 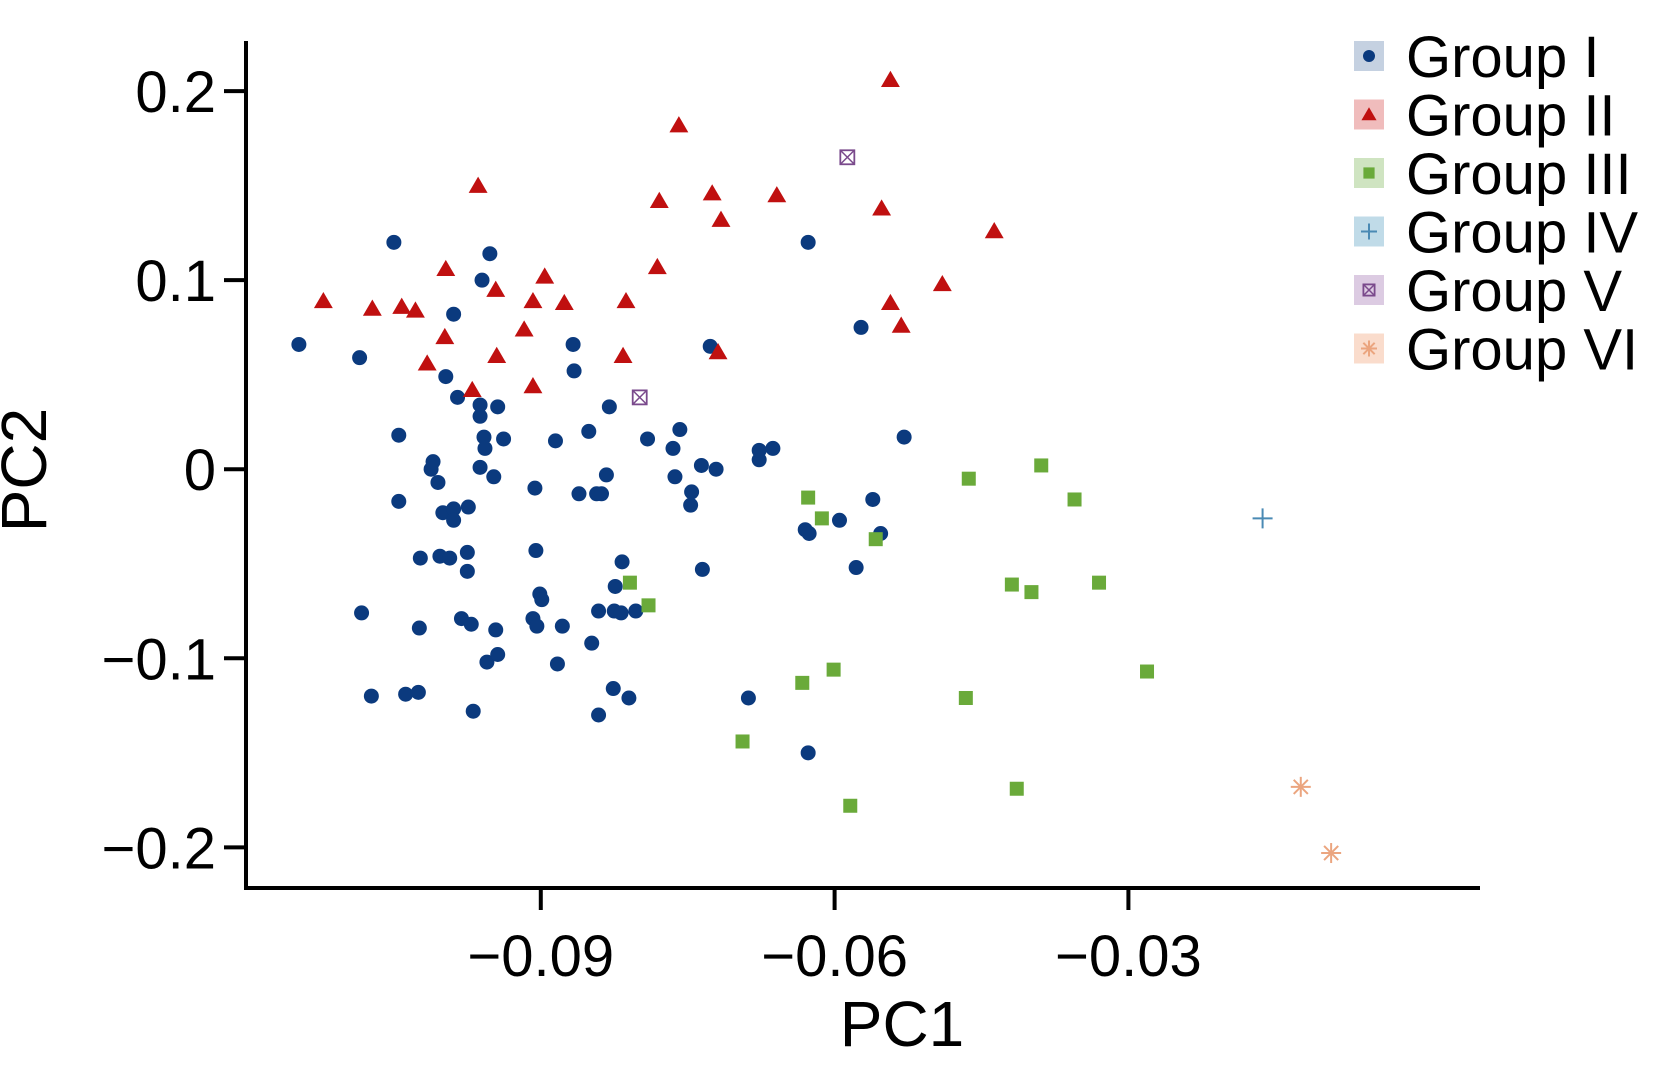 I want to click on x-axis-label: PC1, so click(x=902, y=1024).